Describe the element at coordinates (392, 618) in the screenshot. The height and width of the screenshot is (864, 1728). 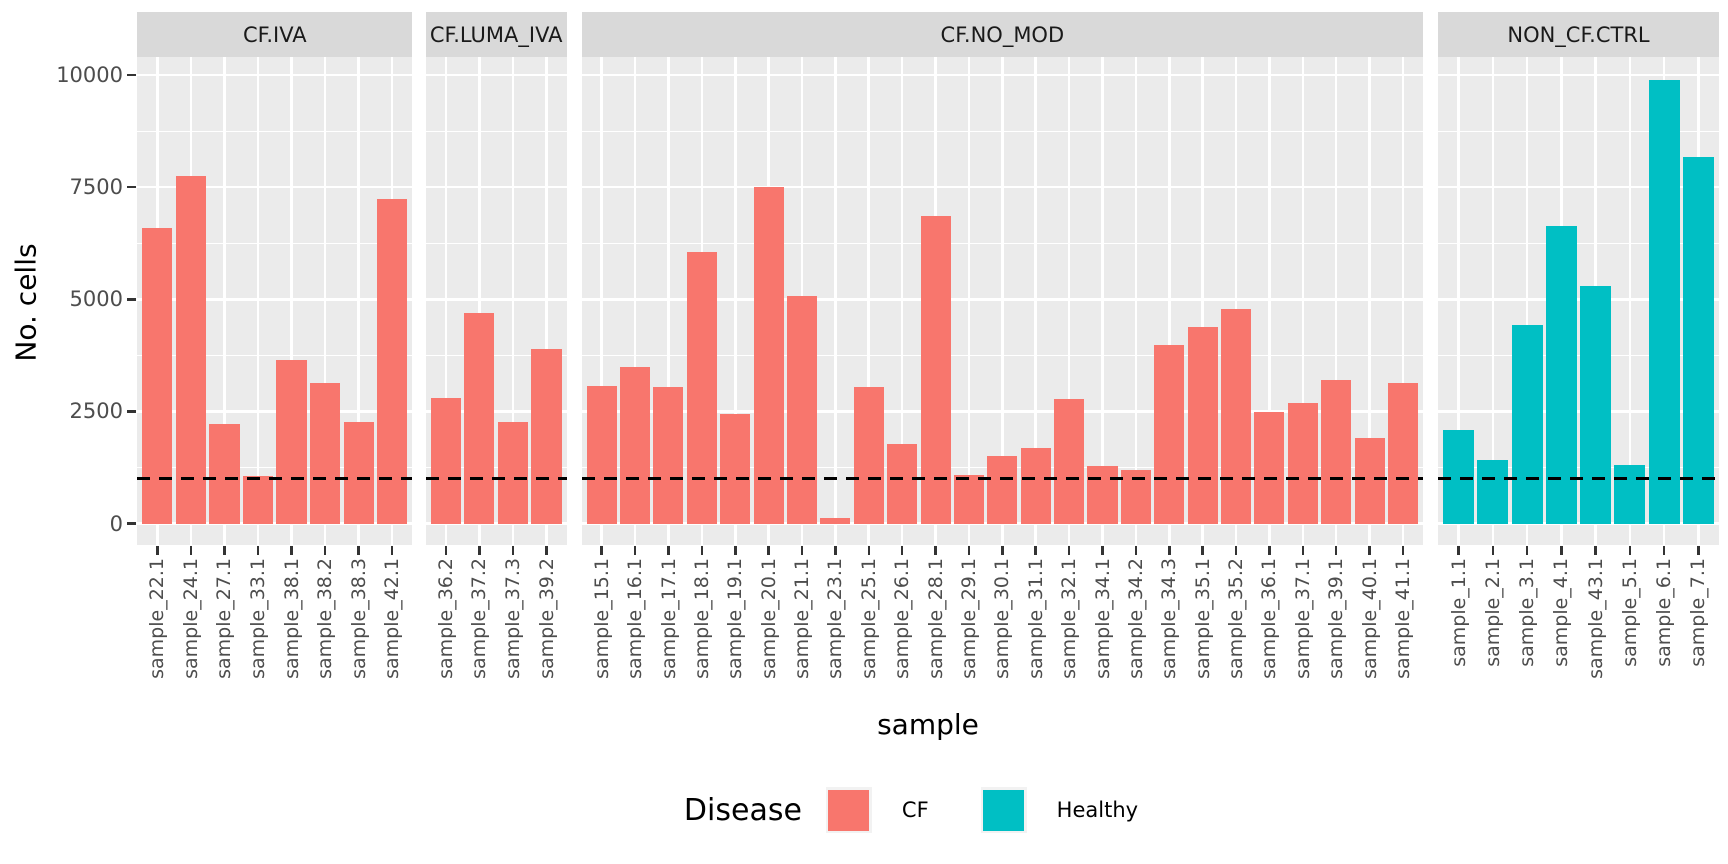
I see `x-tick-label: sample_42.1` at that location.